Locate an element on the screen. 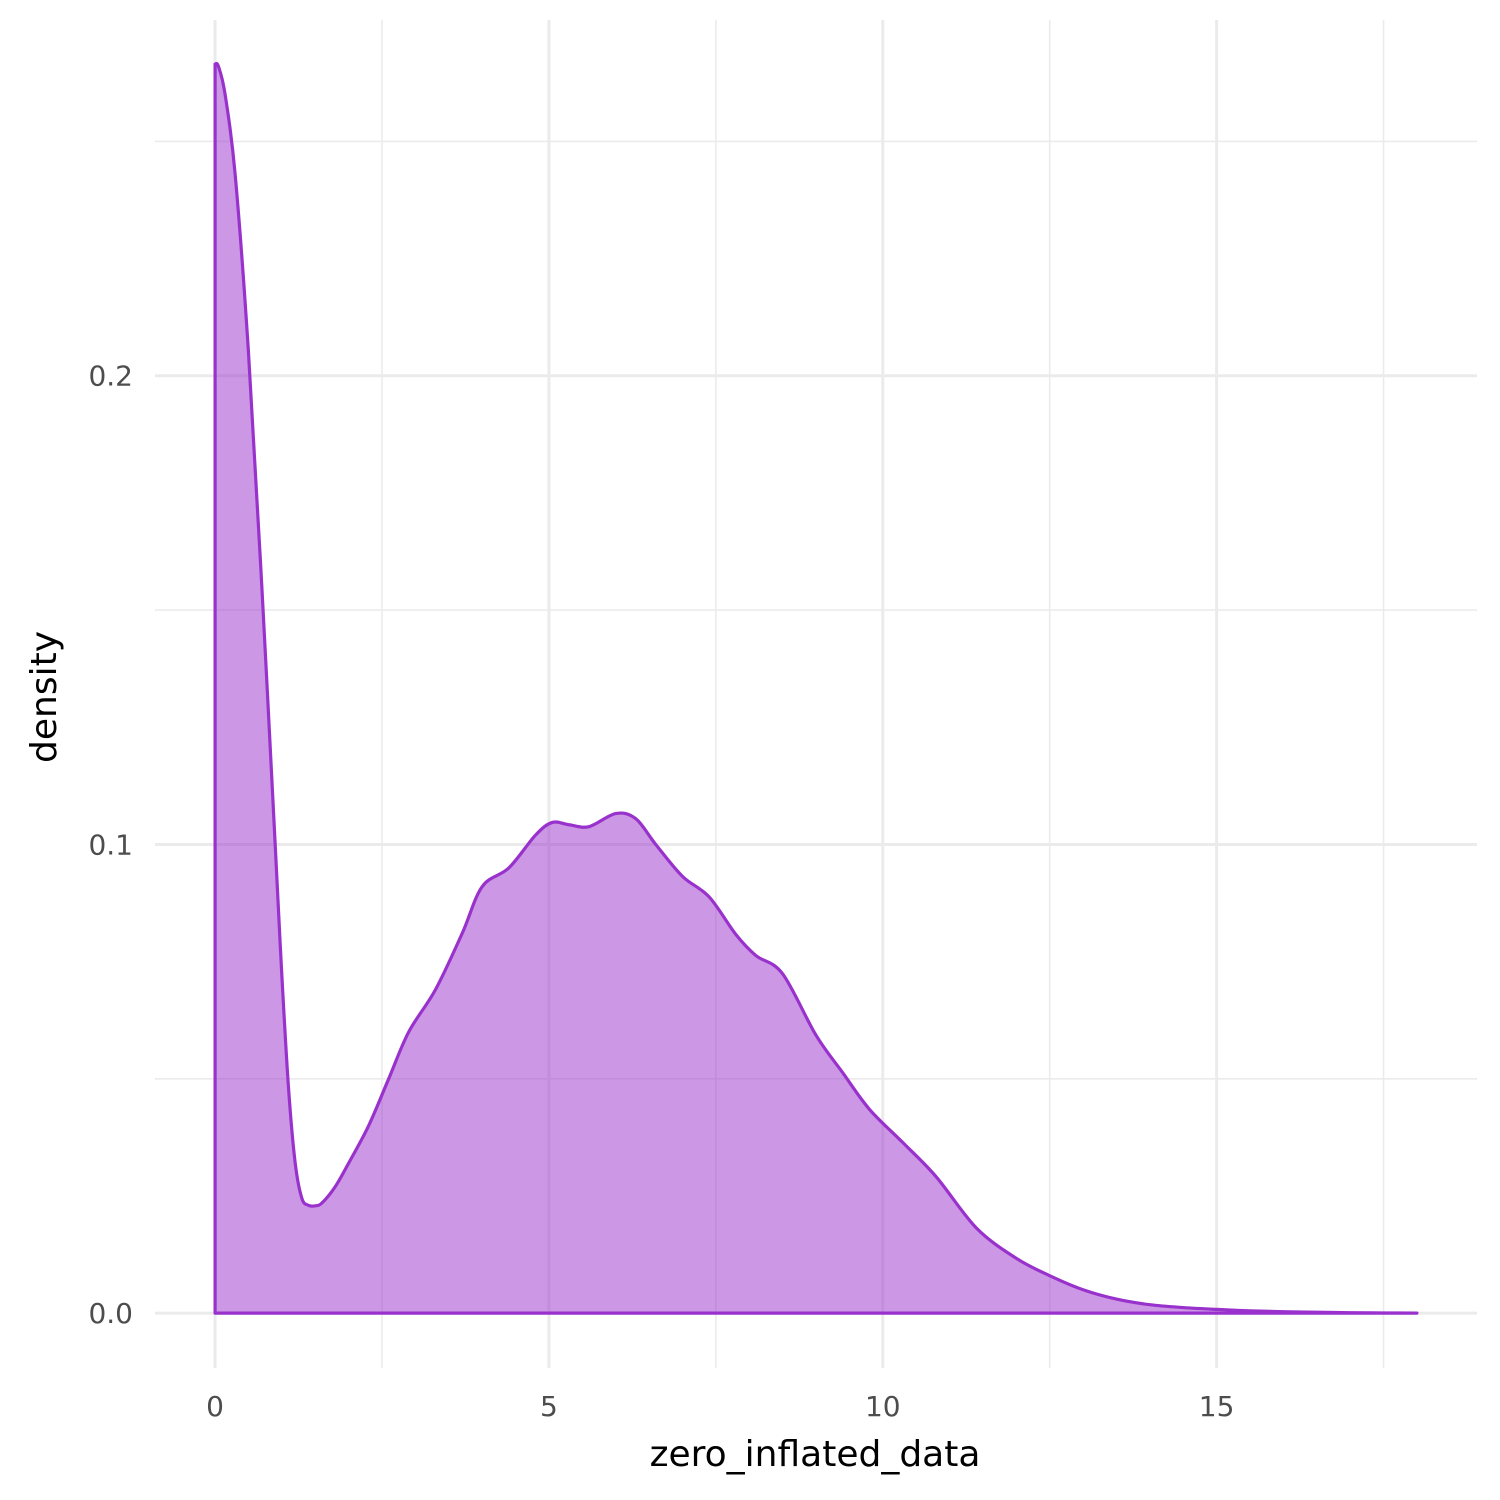 This screenshot has height=1500, width=1500. x-tick-label: 0 is located at coordinates (215, 1406).